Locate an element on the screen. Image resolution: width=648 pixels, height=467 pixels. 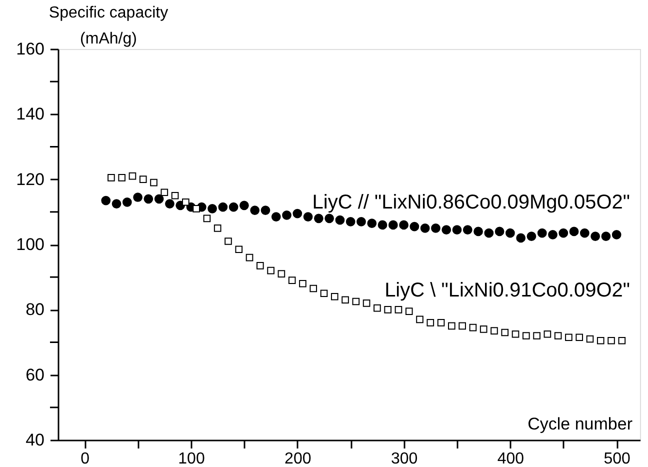
series-label: LiyC \ "LixNi0.91Co0.09O2" is located at coordinates (507, 291).